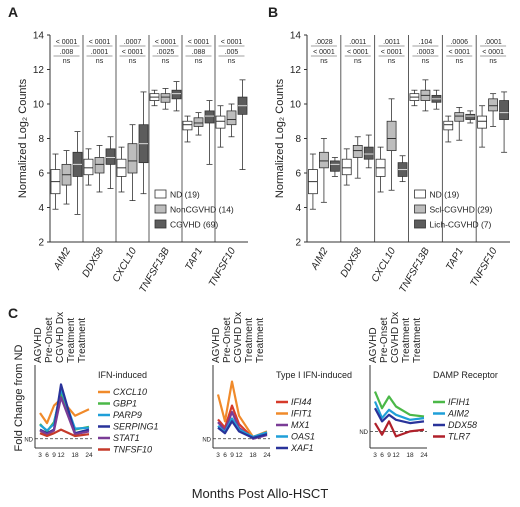 This screenshot has width=520, height=507. I want to click on significance-label: .0028, so click(324, 42).